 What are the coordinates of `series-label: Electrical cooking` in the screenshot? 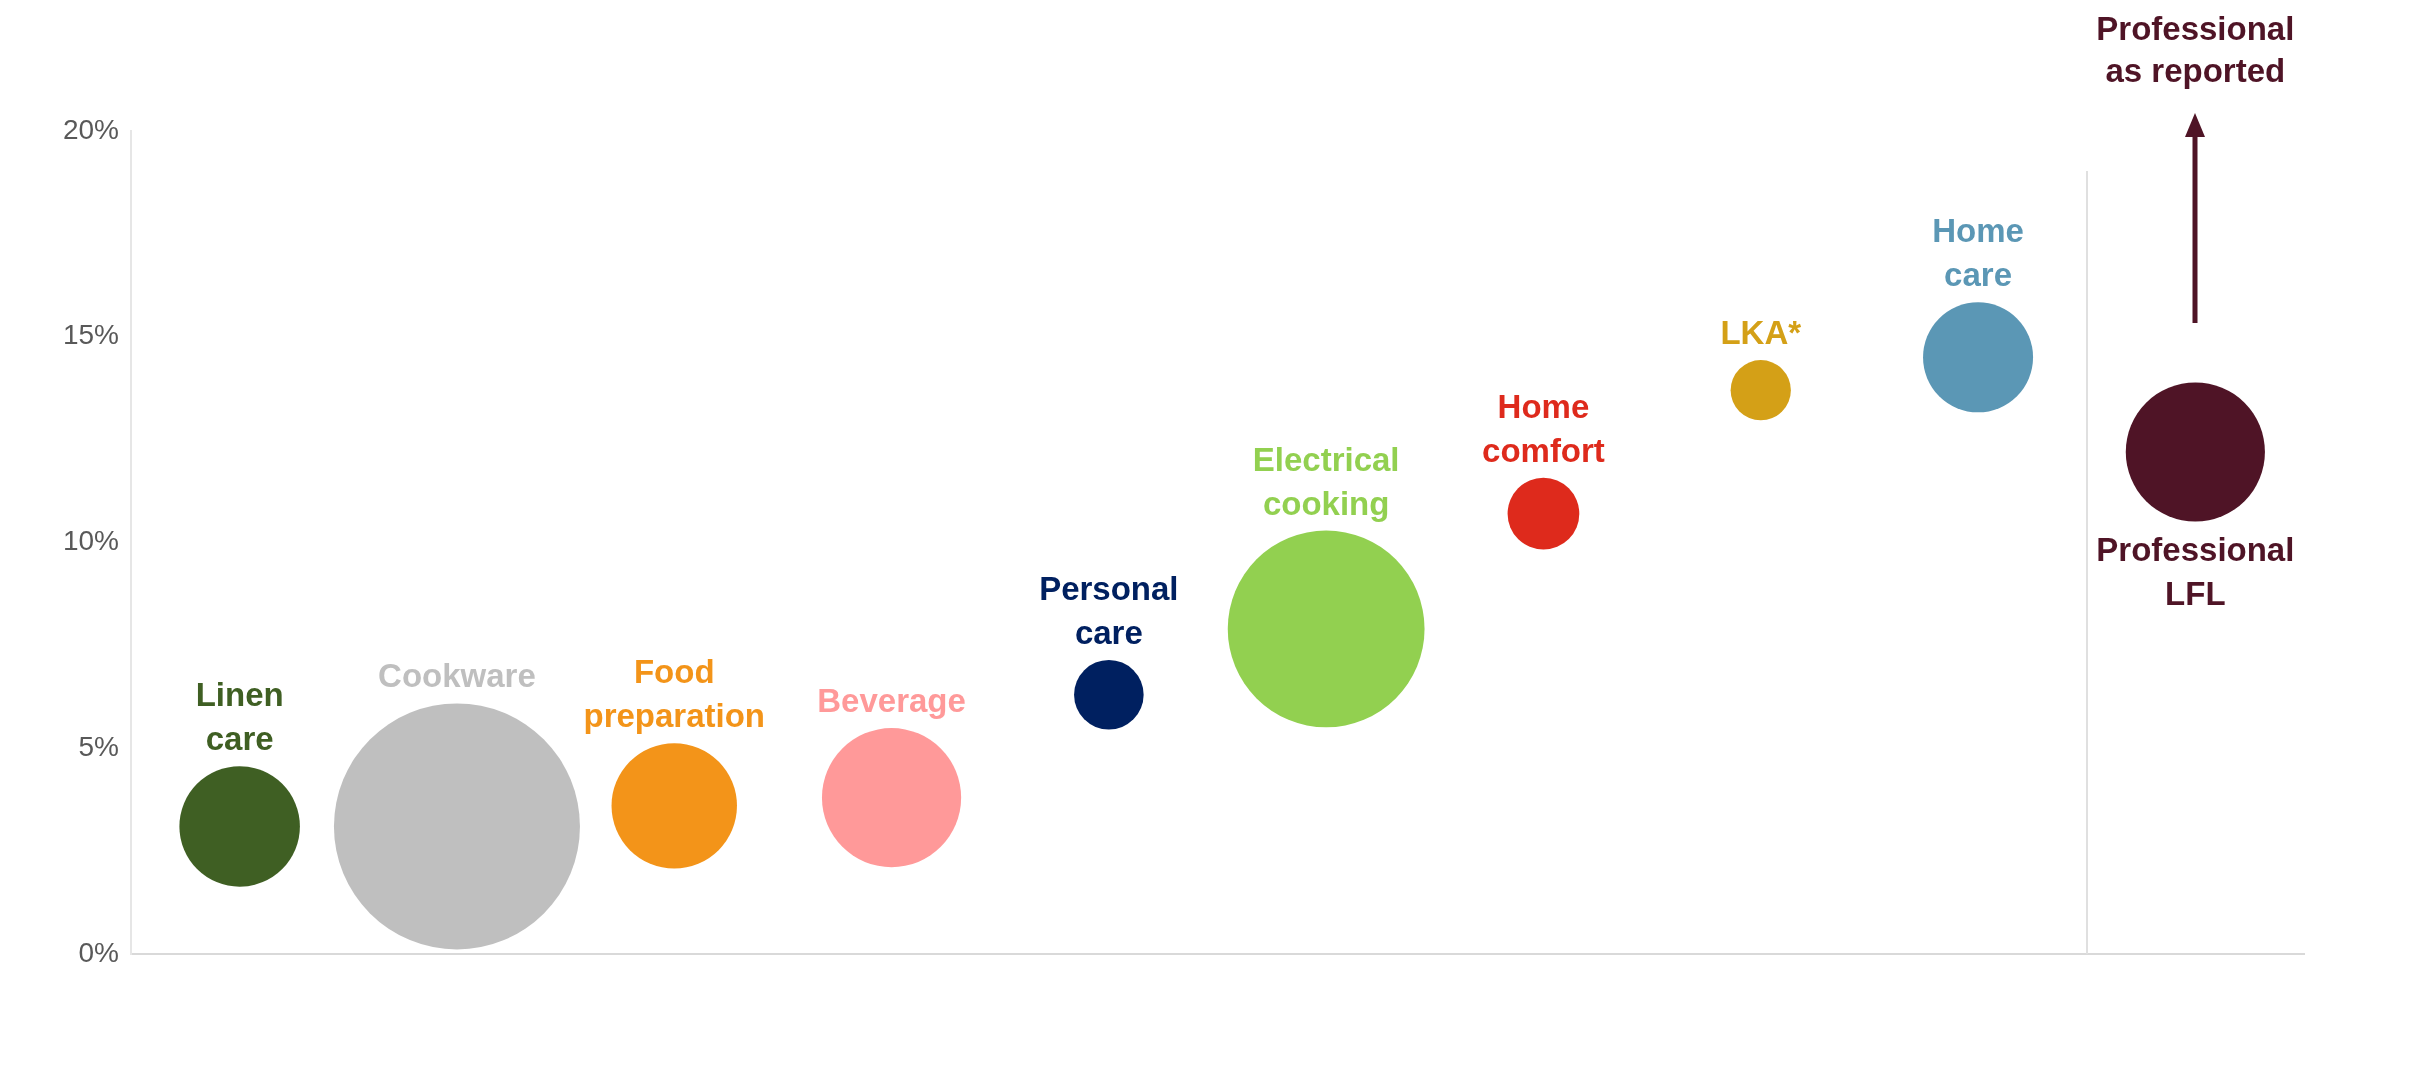 It's located at (1326, 481).